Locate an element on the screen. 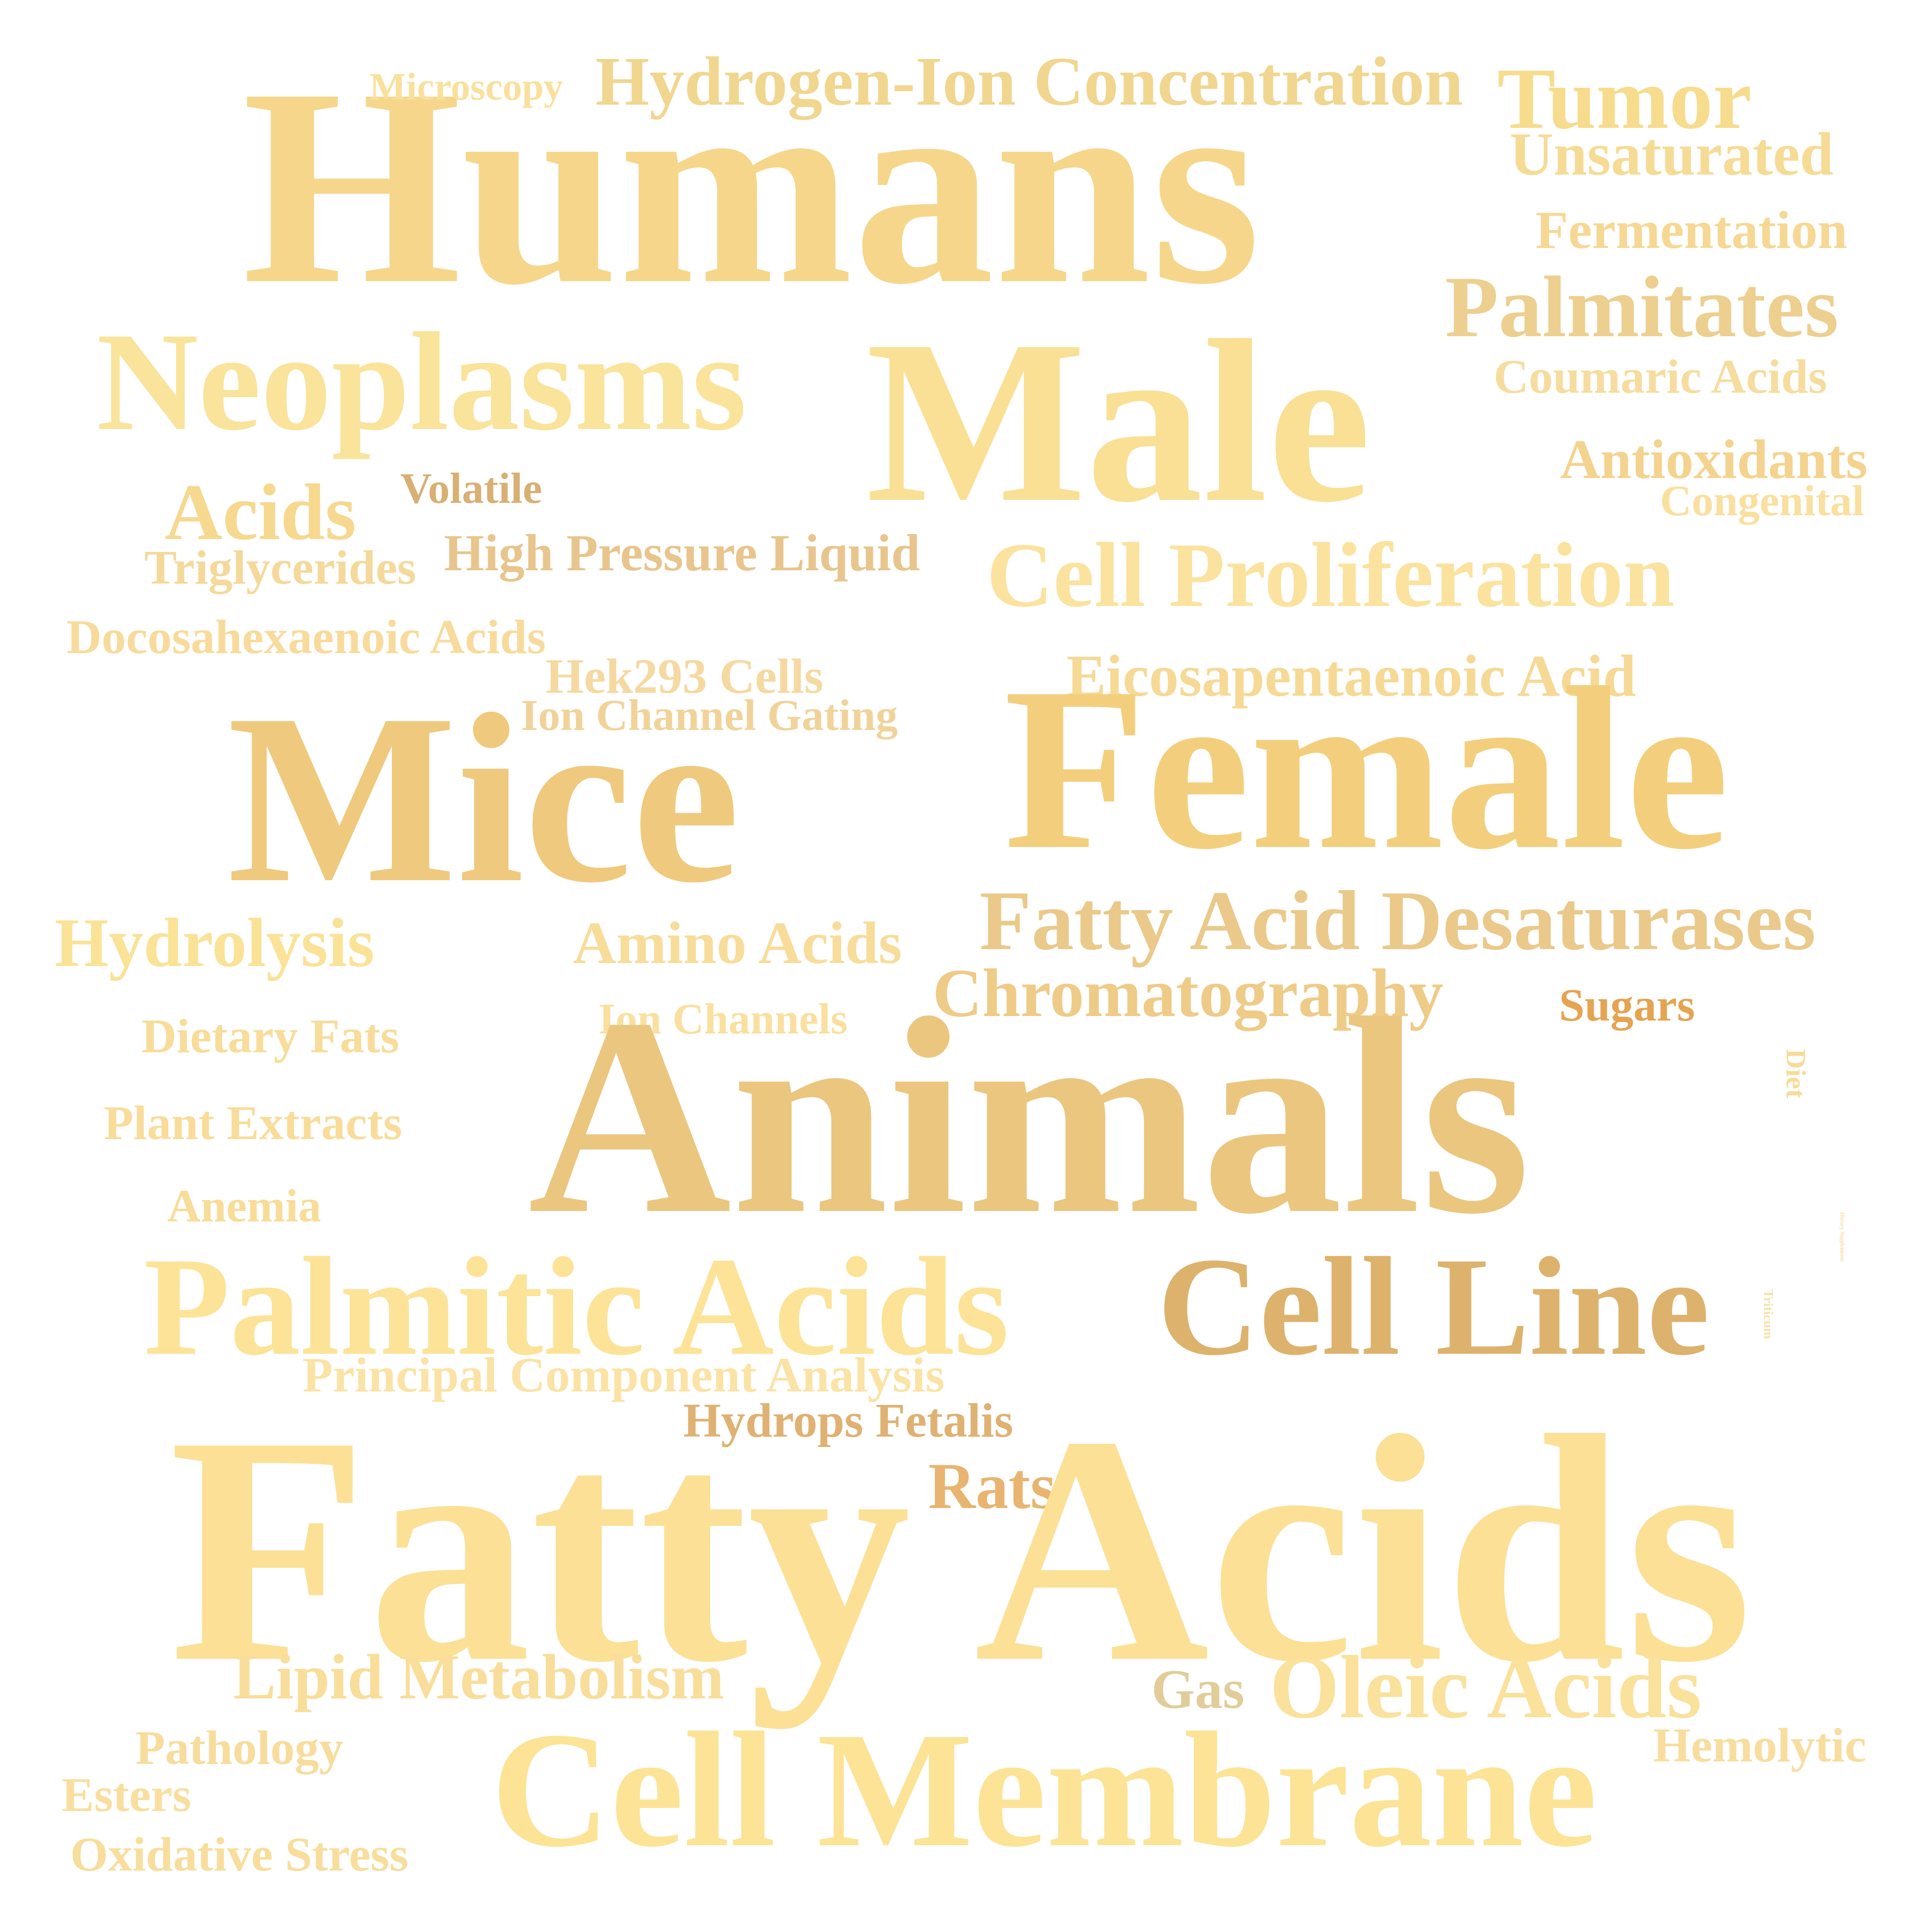  word-anemia: Anemia is located at coordinates (244, 1206).